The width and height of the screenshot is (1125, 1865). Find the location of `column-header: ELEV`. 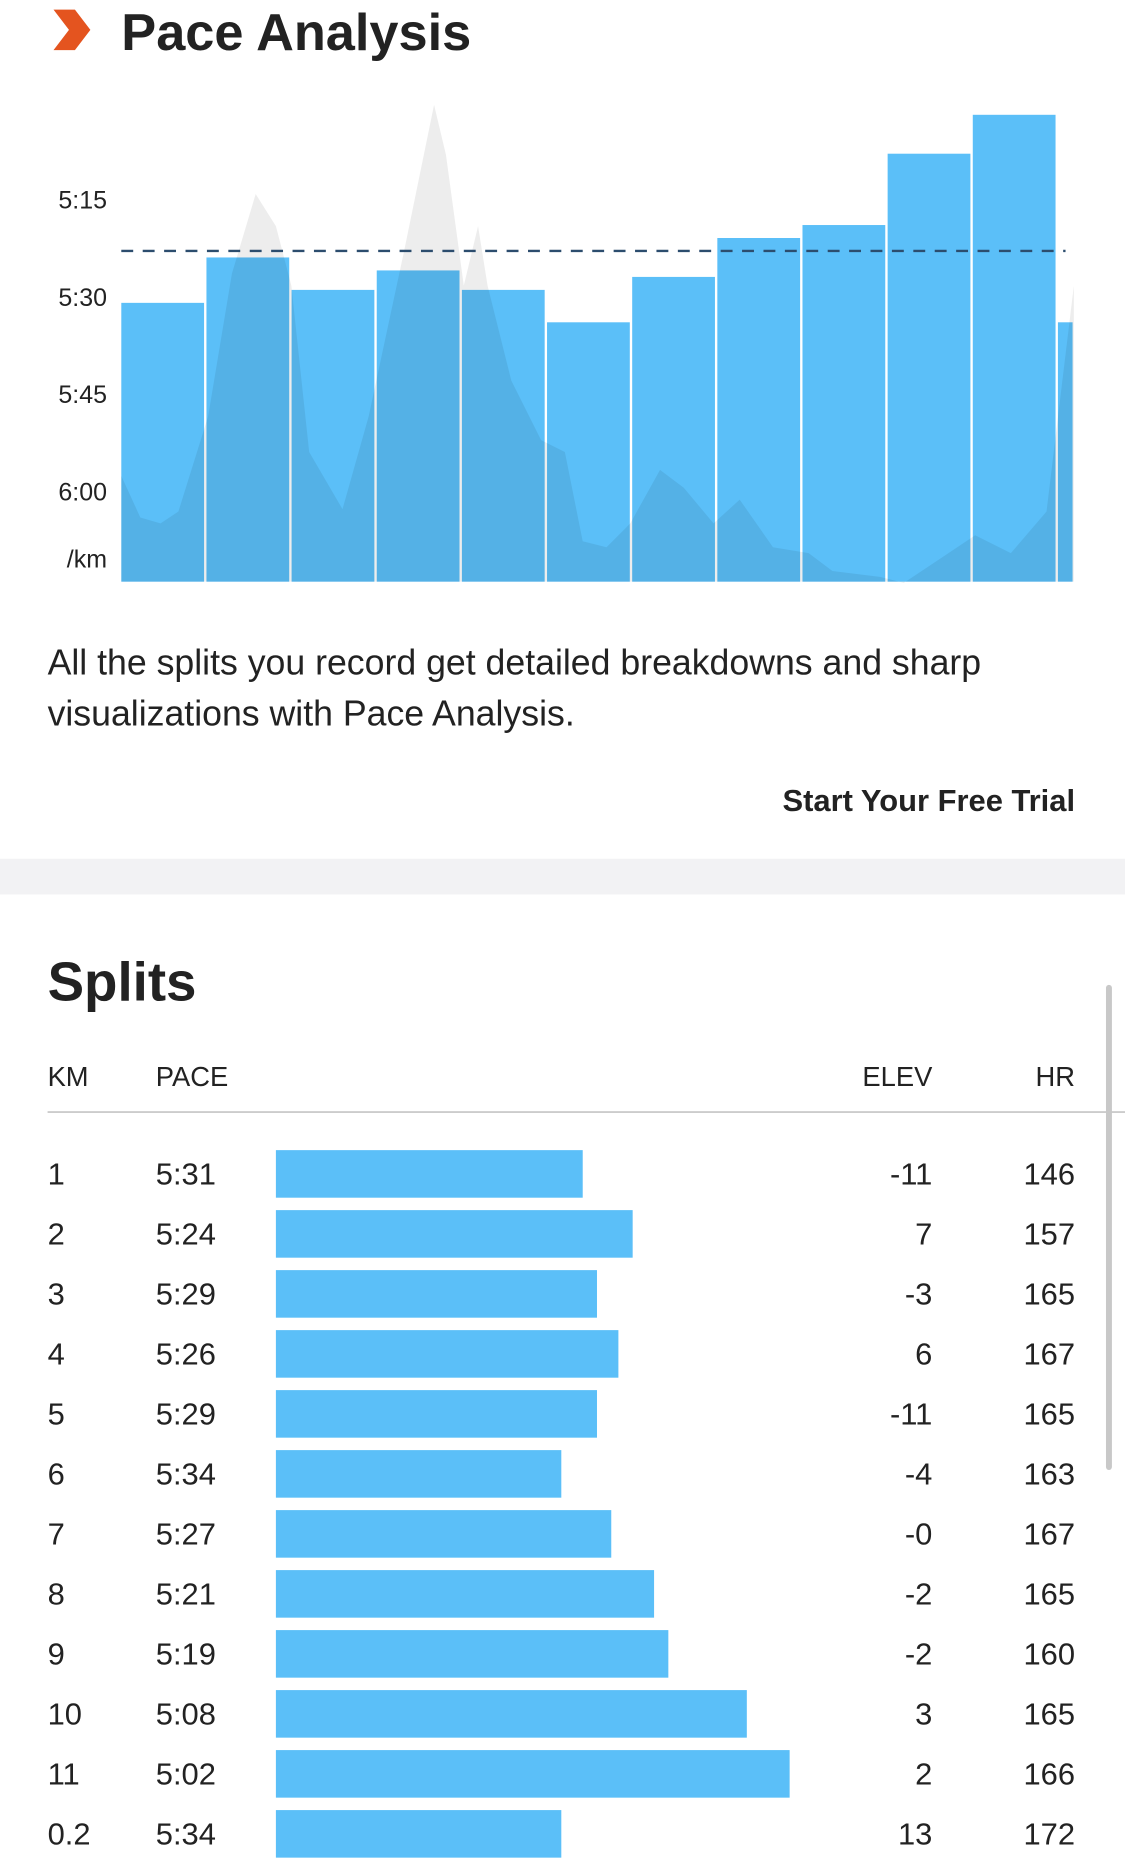

column-header: ELEV is located at coordinates (897, 1076).